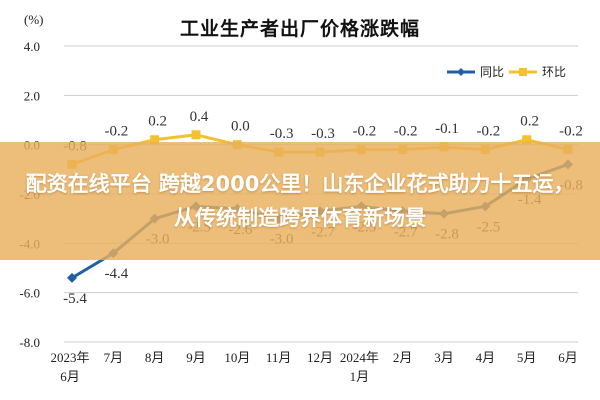 This screenshot has width=600, height=400. I want to click on y-tick-label: 2.0, so click(32, 95).